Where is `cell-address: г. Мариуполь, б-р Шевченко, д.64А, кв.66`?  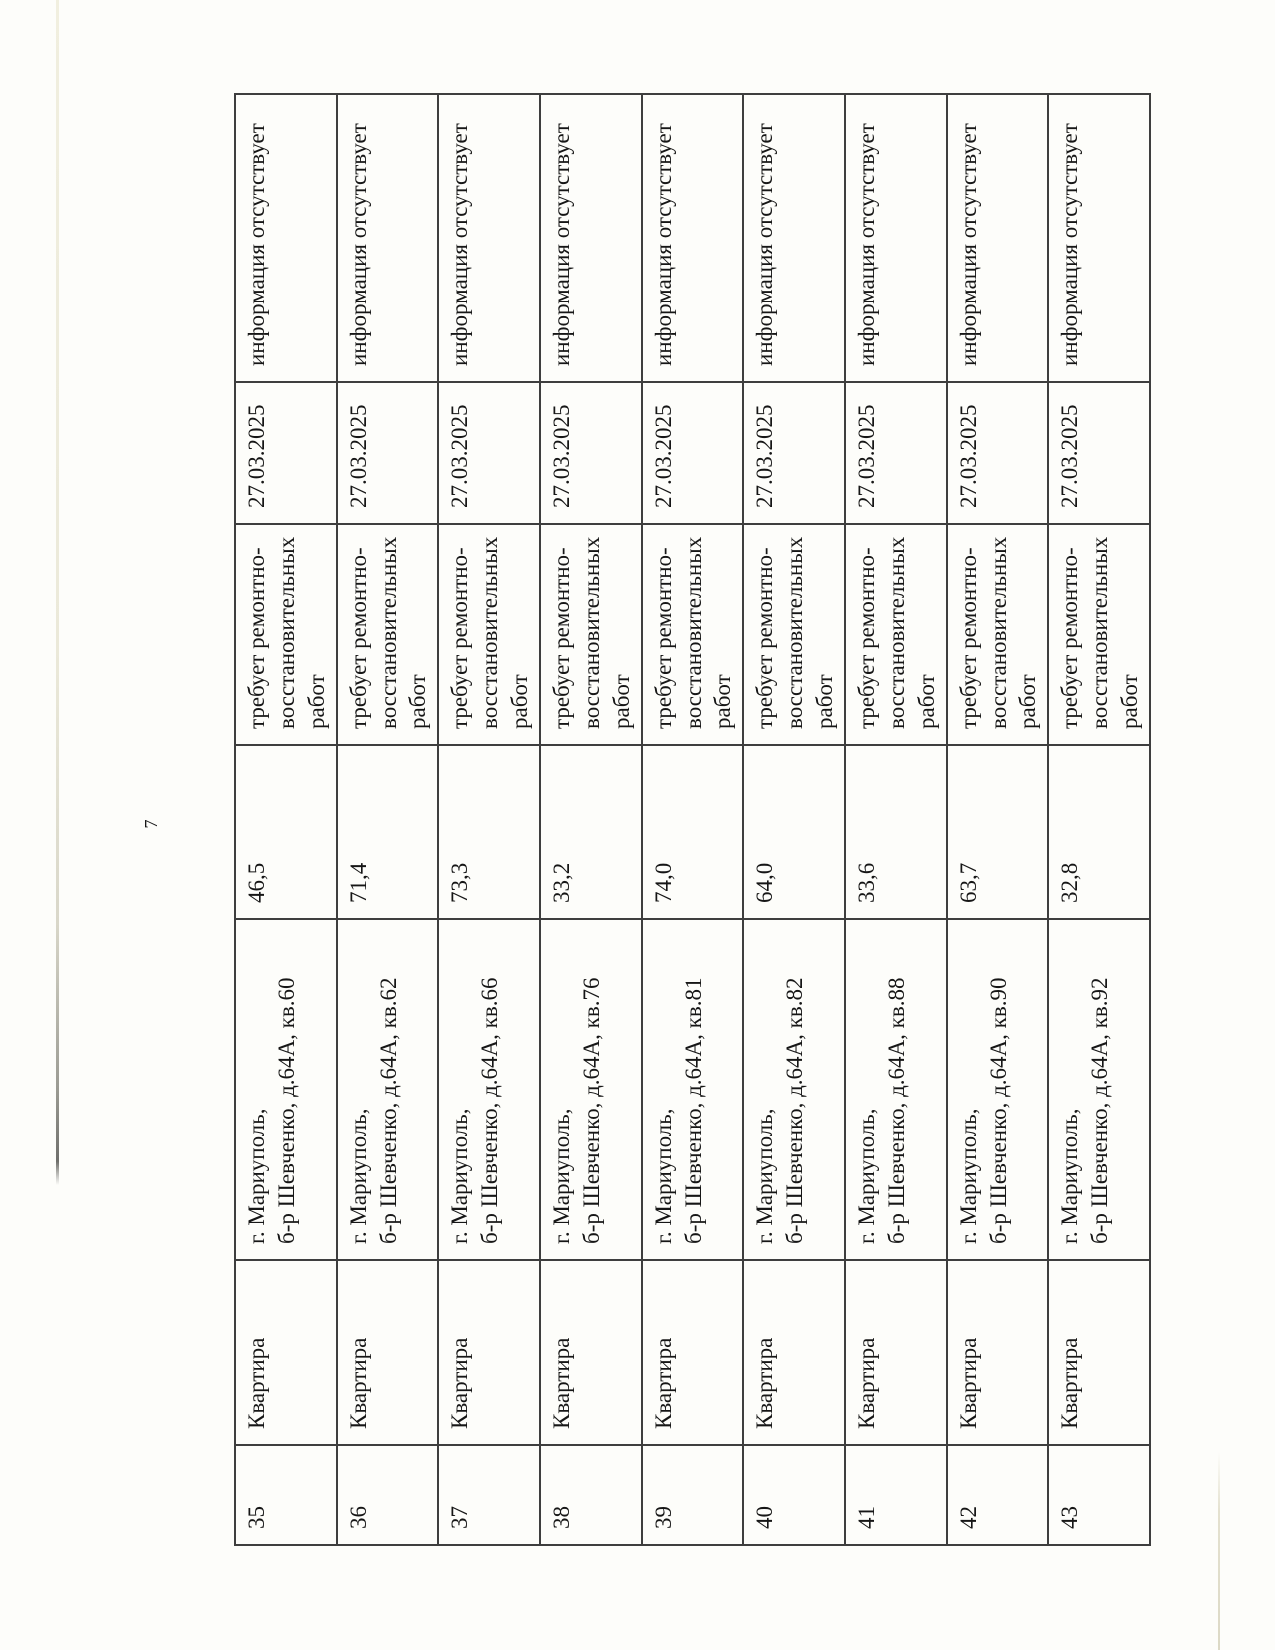
cell-address: г. Мариуполь, б-р Шевченко, д.64А, кв.66 is located at coordinates (489, 1089).